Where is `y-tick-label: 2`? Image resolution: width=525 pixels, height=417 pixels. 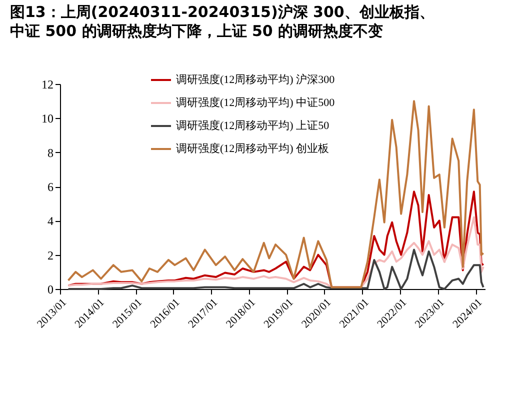
y-tick-label: 2 is located at coordinates (51, 255).